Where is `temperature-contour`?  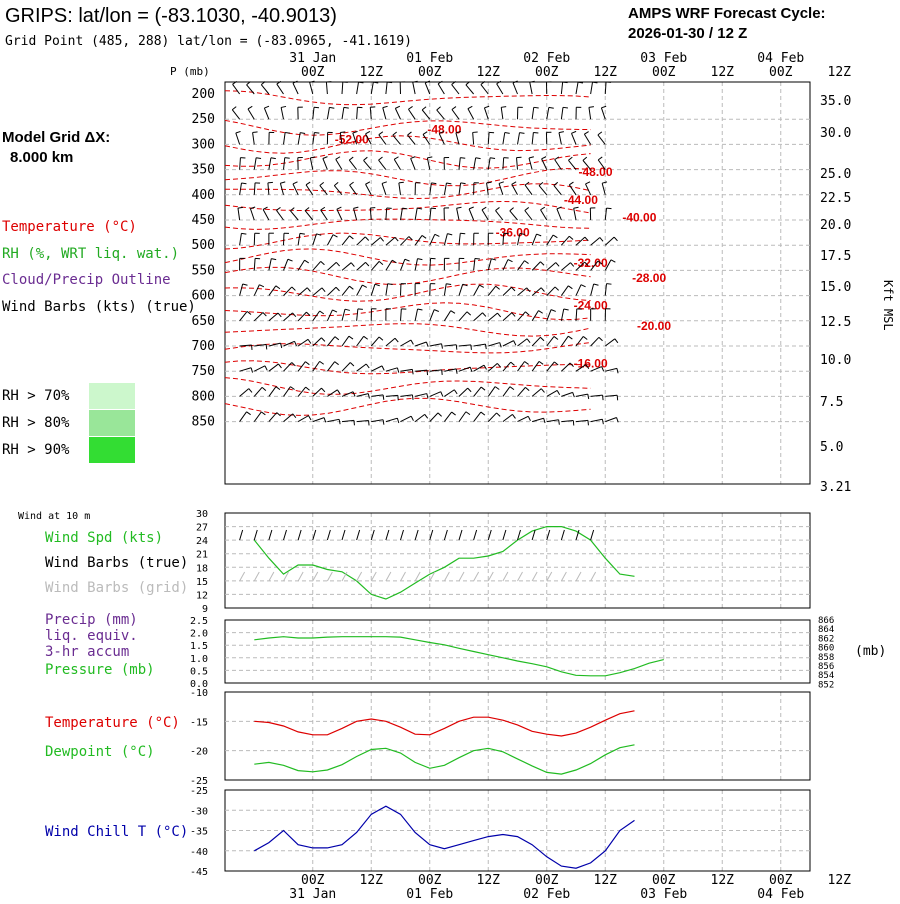 temperature-contour is located at coordinates (408, 311).